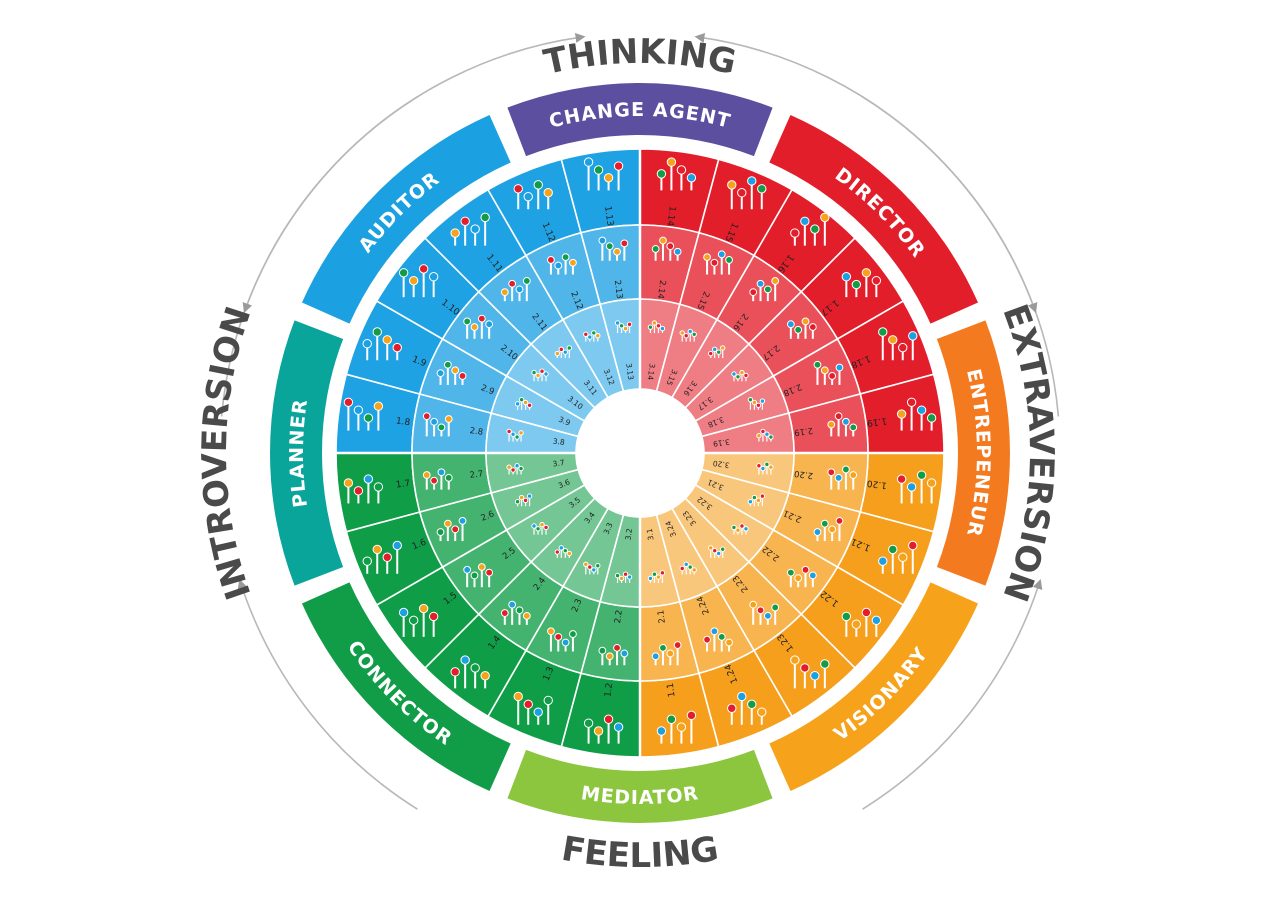  Describe the element at coordinates (476, 432) in the screenshot. I see `segment-code-label: 2.8` at that location.